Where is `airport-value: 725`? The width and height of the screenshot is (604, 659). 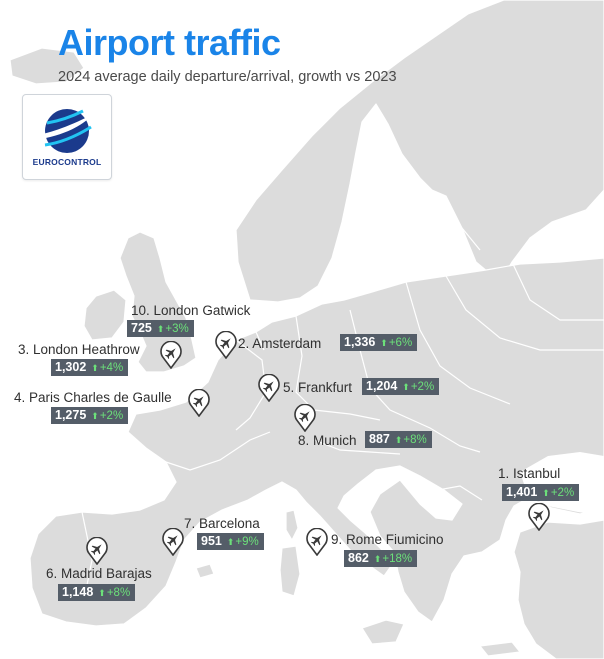
airport-value: 725 is located at coordinates (141, 328).